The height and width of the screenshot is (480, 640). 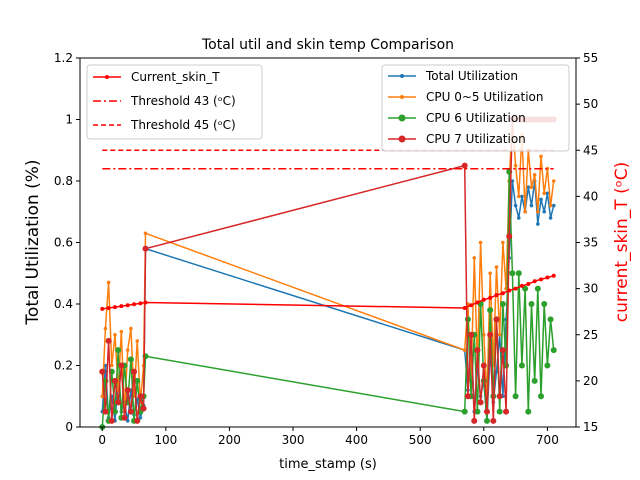 I want to click on legend-item-current-skin-t: Current_skin_T, so click(x=156, y=77).